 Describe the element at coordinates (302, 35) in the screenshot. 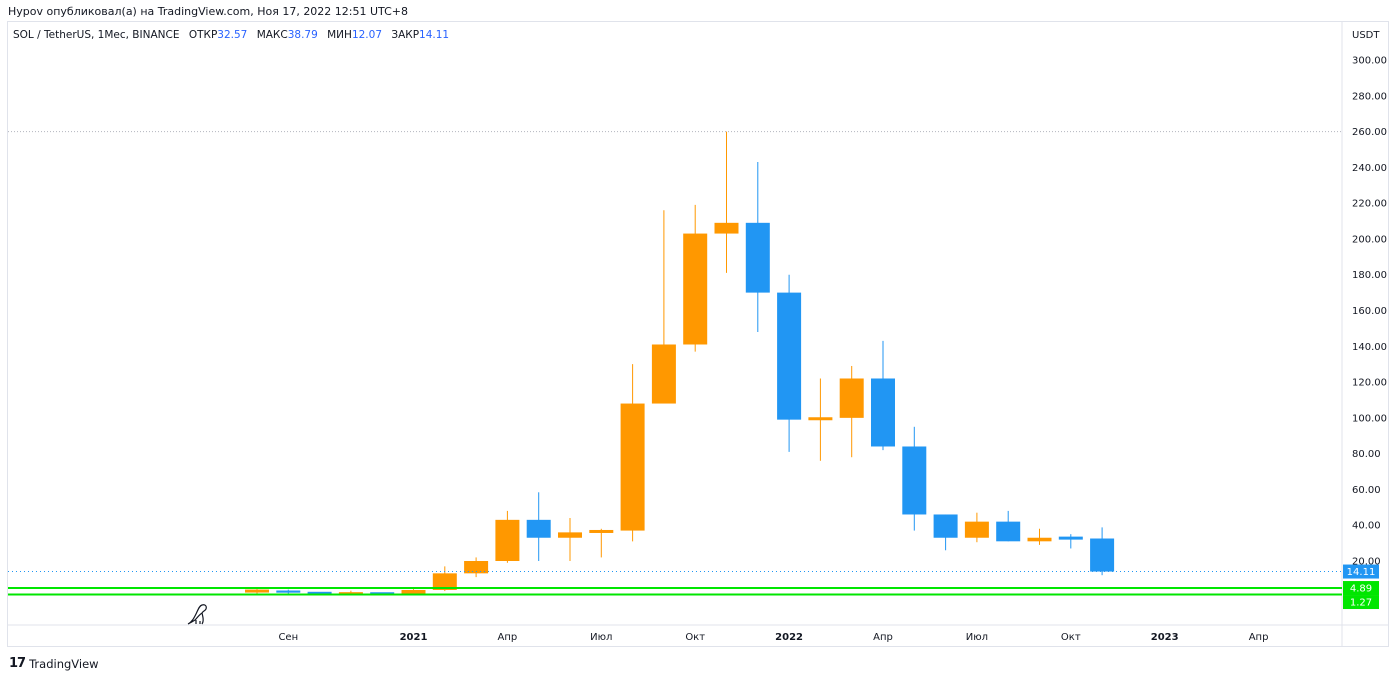

I see `high-value: 38.79` at that location.